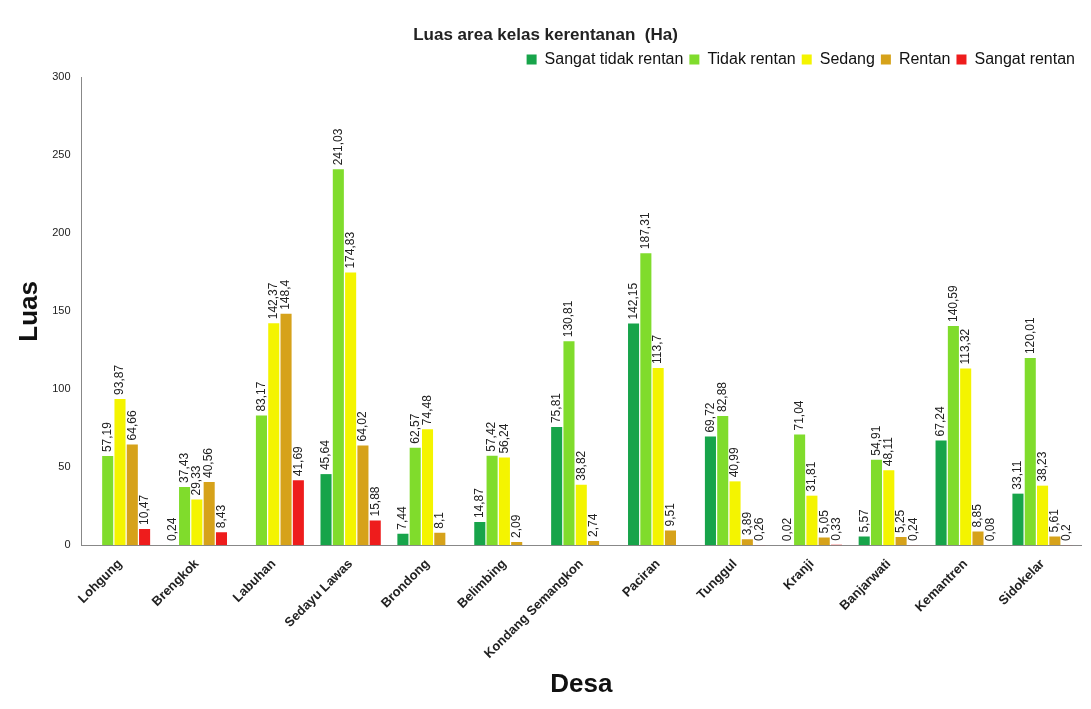  I want to click on data-label: 113,7, so click(657, 349).